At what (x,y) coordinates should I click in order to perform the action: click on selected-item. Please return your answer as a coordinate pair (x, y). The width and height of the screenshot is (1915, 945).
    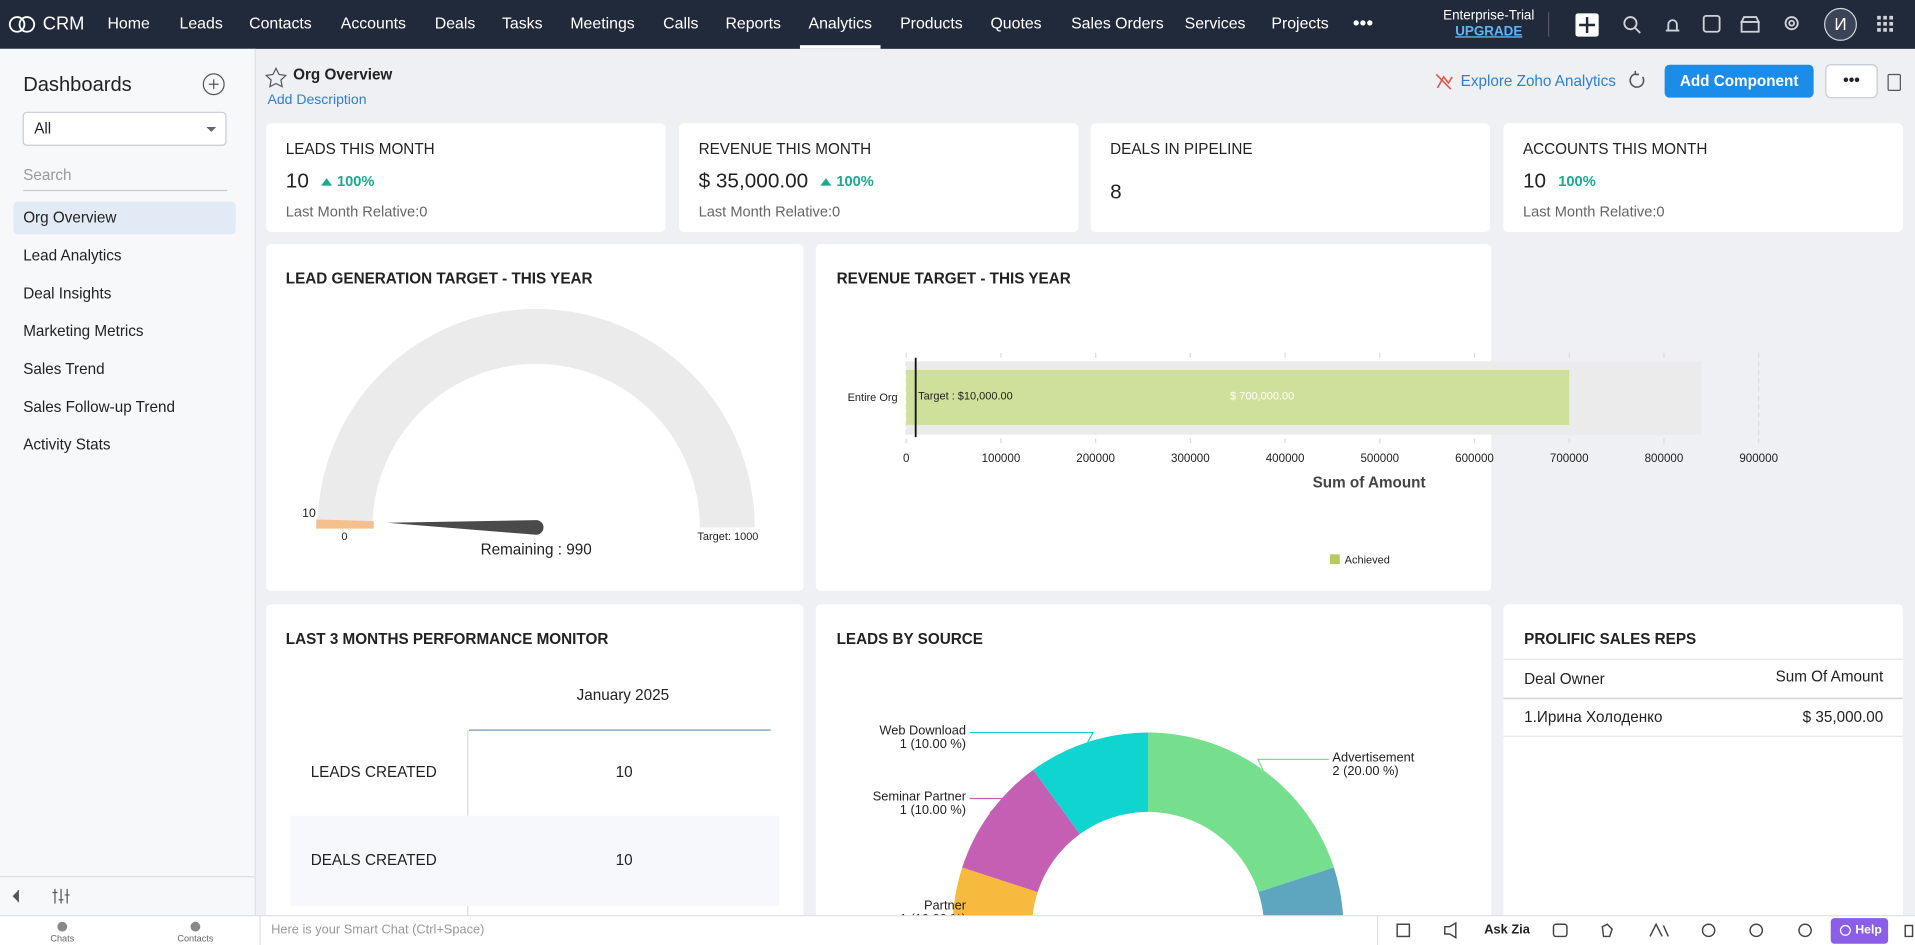
    Looking at the image, I should click on (124, 218).